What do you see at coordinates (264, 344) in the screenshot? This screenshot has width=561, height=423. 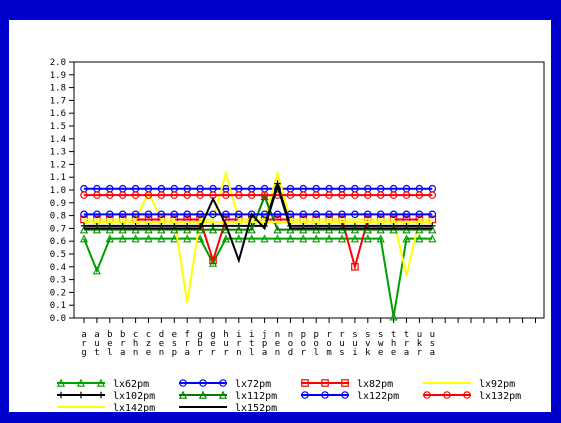 I see `x-tick-label: p` at bounding box center [264, 344].